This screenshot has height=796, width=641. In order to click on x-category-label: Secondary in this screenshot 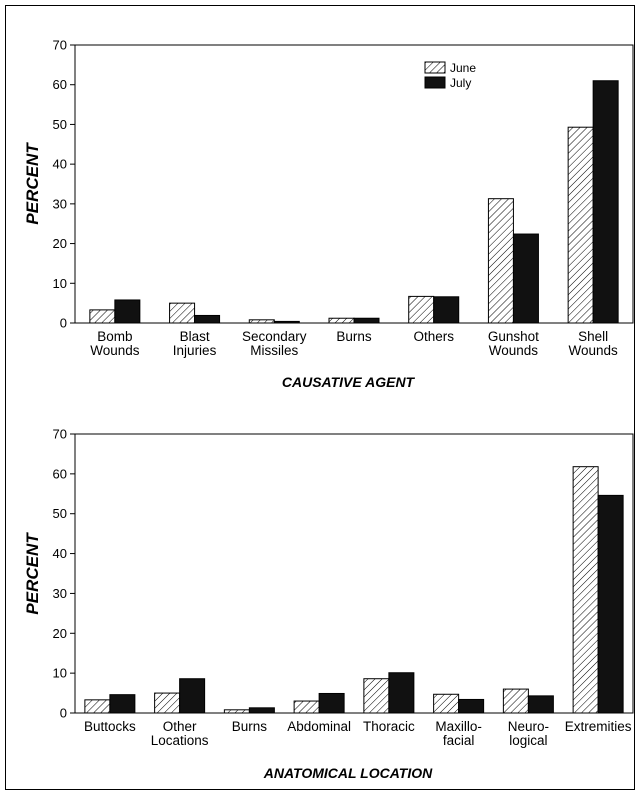, I will do `click(274, 336)`.